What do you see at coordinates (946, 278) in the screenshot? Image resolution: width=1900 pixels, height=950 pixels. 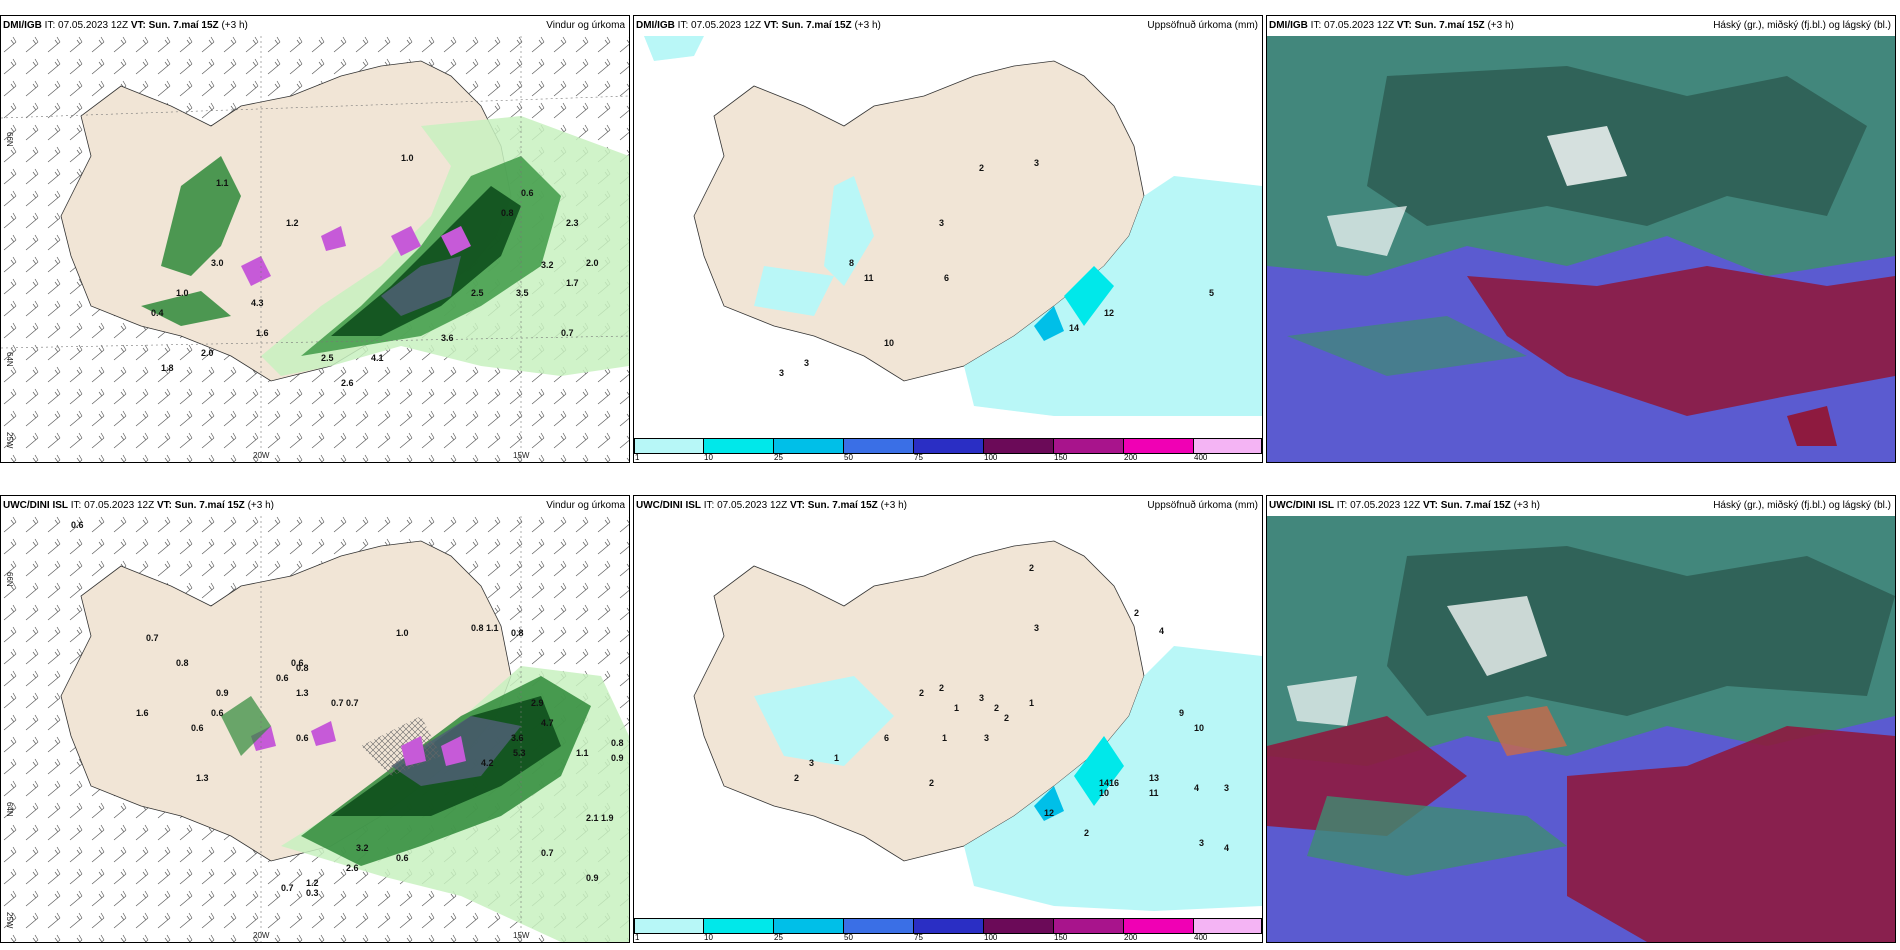 I see `value-label: 6` at bounding box center [946, 278].